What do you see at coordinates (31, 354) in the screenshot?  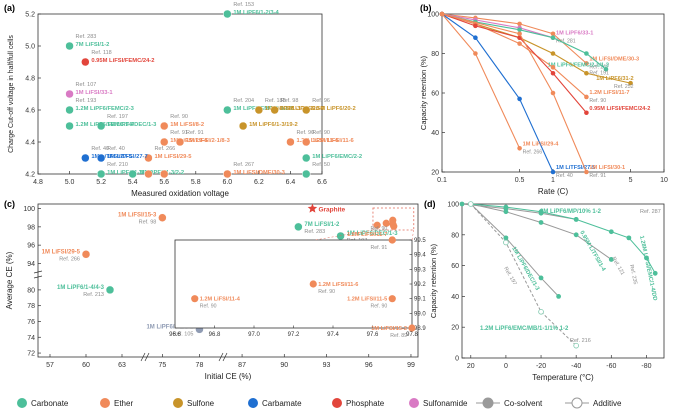 I see `y-tick-label: 72` at bounding box center [31, 354].